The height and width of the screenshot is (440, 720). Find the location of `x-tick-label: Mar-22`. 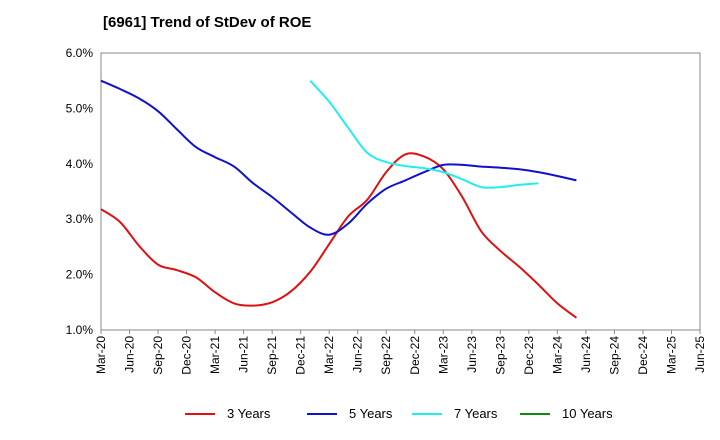

x-tick-label: Mar-22 is located at coordinates (329, 355).